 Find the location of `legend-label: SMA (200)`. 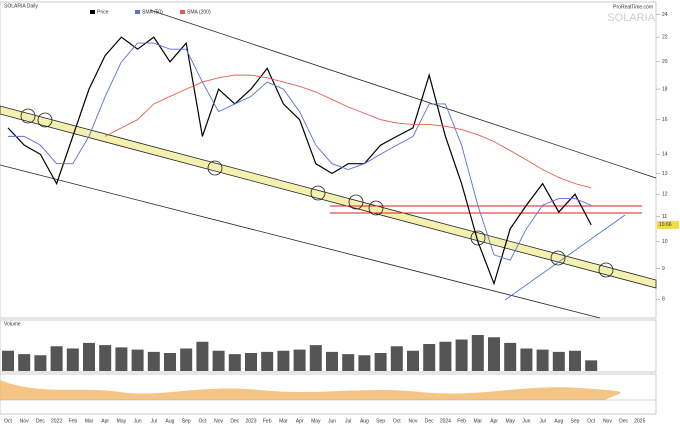

legend-label: SMA (200) is located at coordinates (199, 12).